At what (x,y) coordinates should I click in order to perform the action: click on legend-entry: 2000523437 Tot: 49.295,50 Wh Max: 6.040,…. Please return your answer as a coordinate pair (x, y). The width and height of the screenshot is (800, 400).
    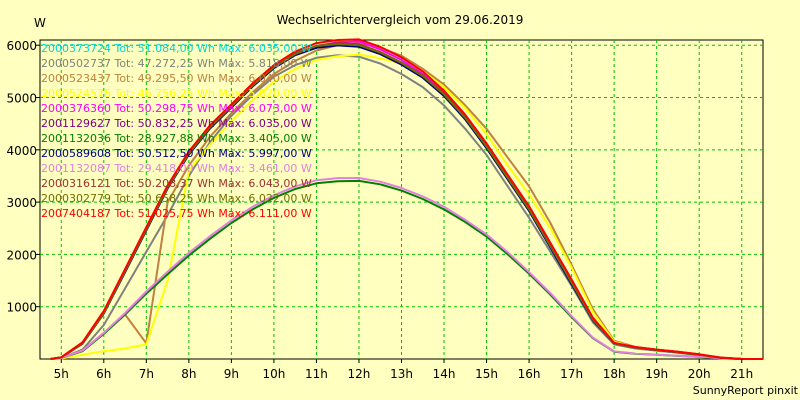
    Looking at the image, I should click on (176, 78).